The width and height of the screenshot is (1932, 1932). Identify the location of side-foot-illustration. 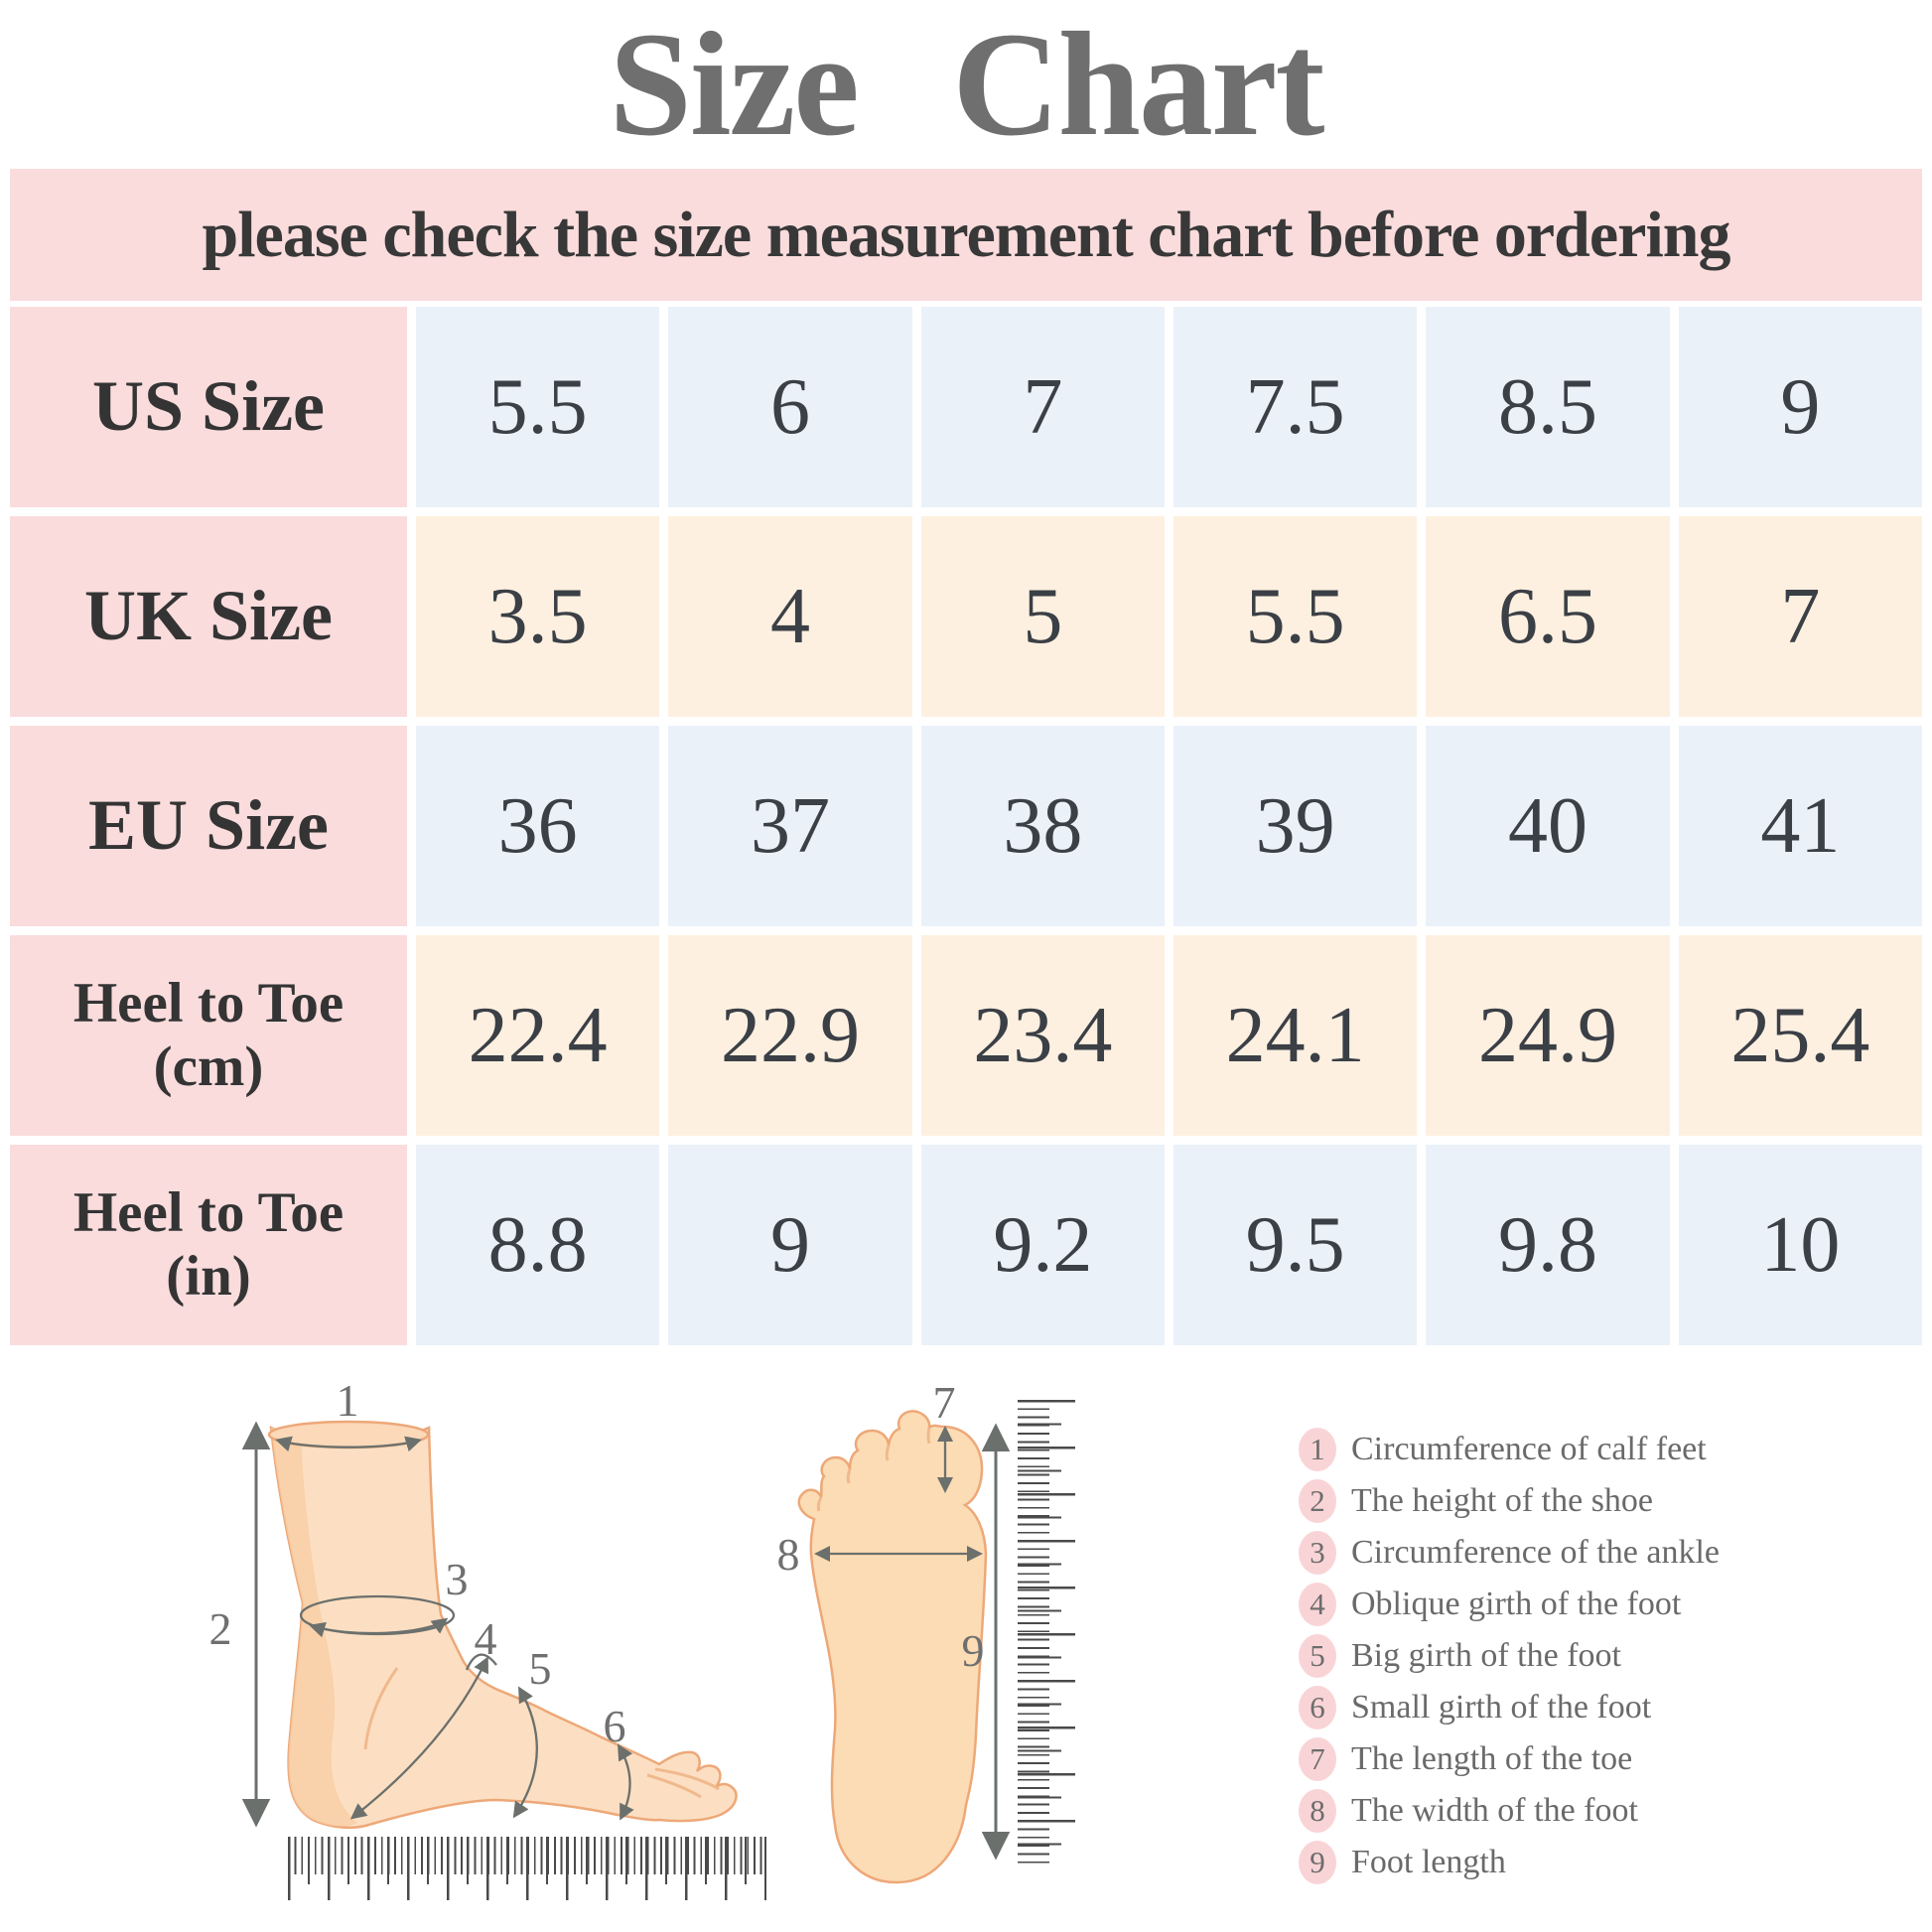
(503, 1625).